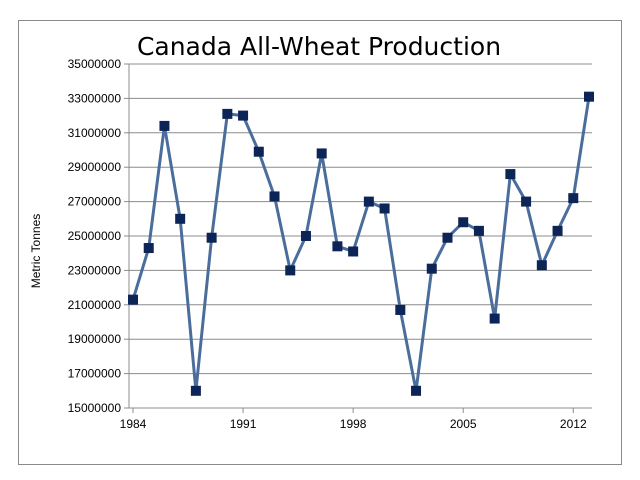 The height and width of the screenshot is (480, 640). I want to click on x-tick-label-3: 2005, so click(463, 424).